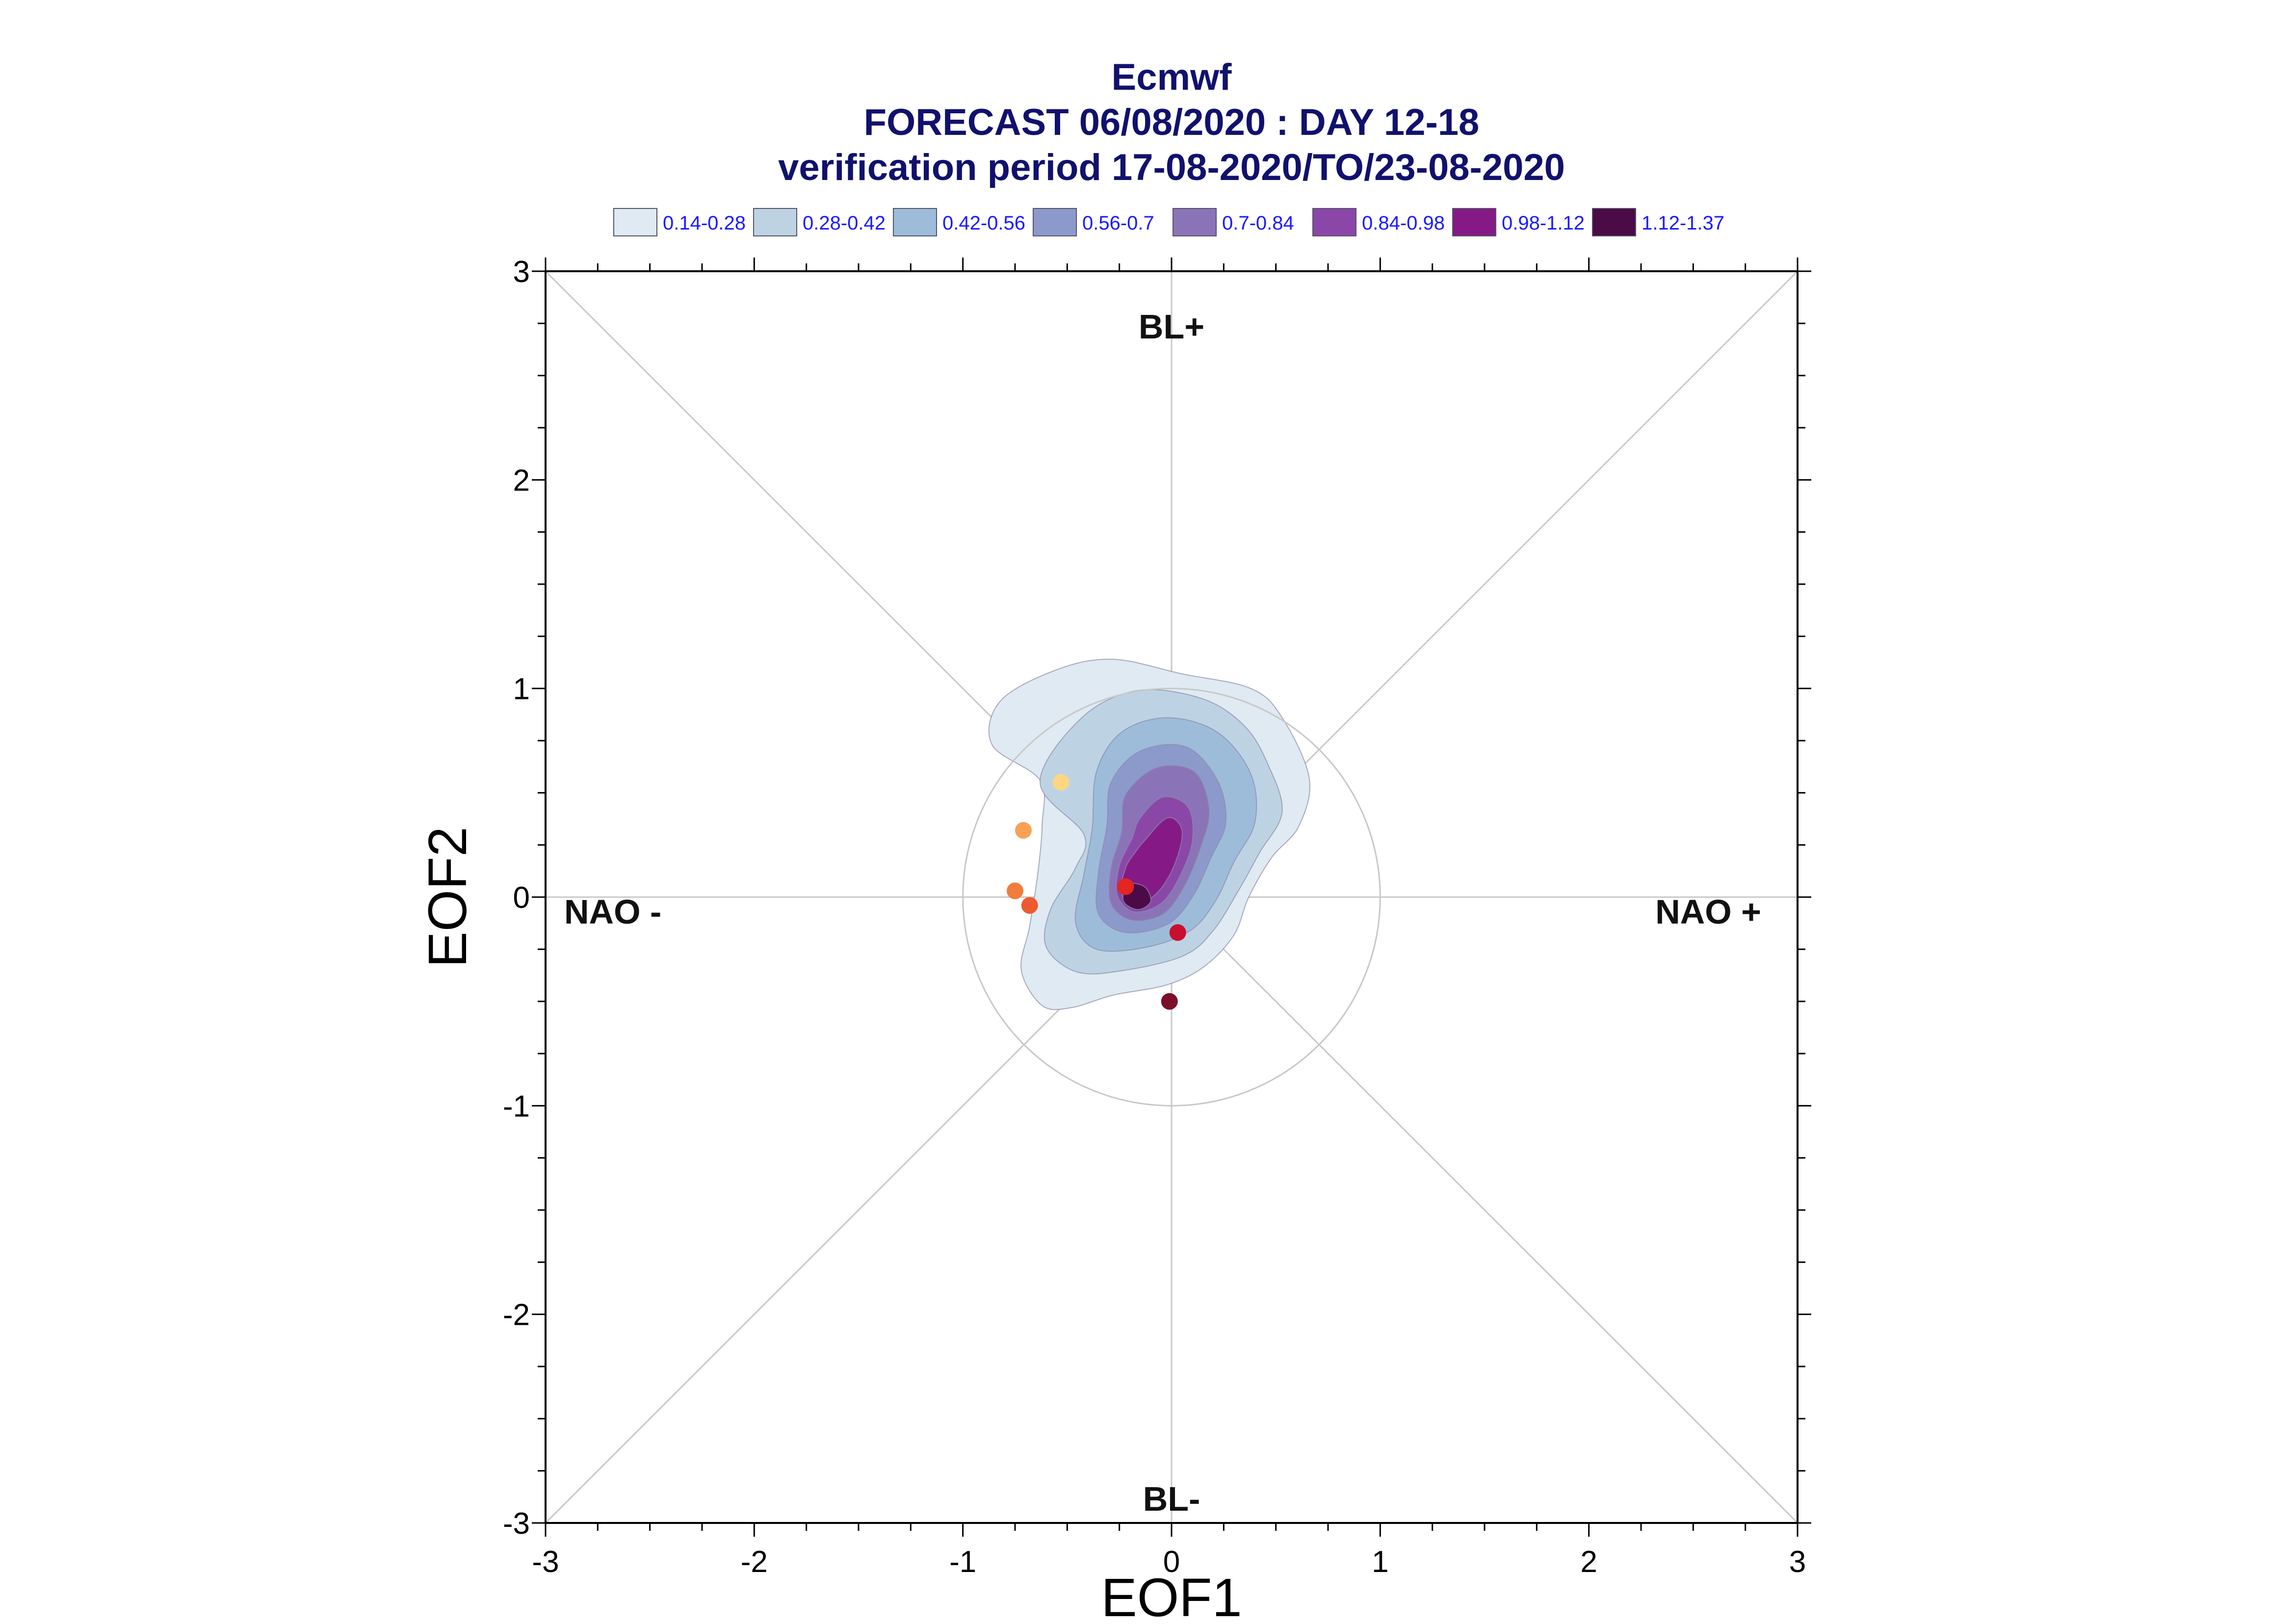  What do you see at coordinates (1258, 223) in the screenshot?
I see `legend-label: 0.7-0.84` at bounding box center [1258, 223].